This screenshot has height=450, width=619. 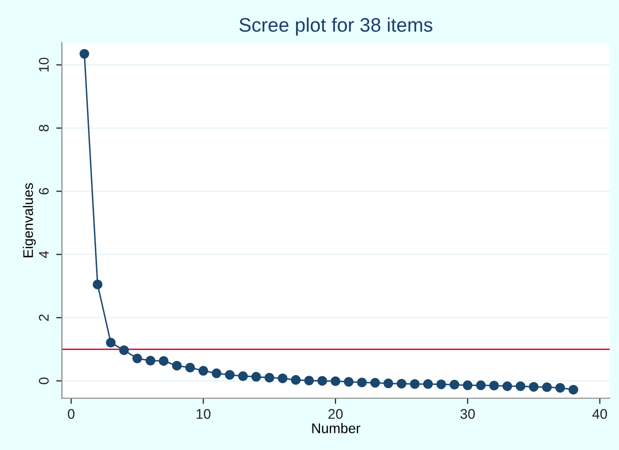 What do you see at coordinates (44, 254) in the screenshot?
I see `y-tick-label: 4` at bounding box center [44, 254].